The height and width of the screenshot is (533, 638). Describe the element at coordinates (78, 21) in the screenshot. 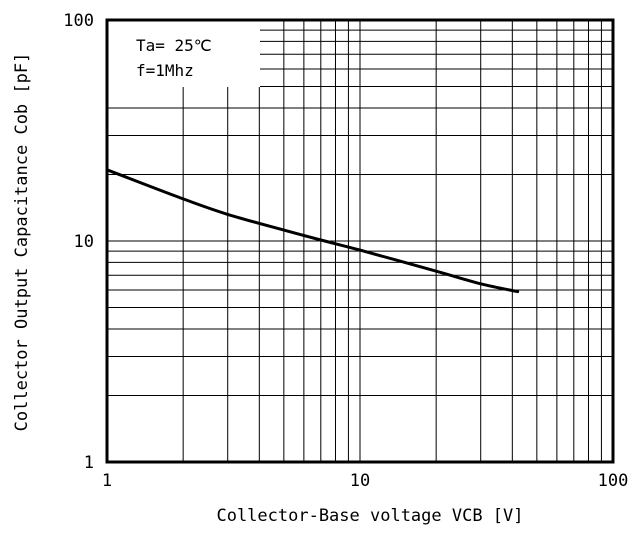

I see `y-tick-label: 100` at that location.